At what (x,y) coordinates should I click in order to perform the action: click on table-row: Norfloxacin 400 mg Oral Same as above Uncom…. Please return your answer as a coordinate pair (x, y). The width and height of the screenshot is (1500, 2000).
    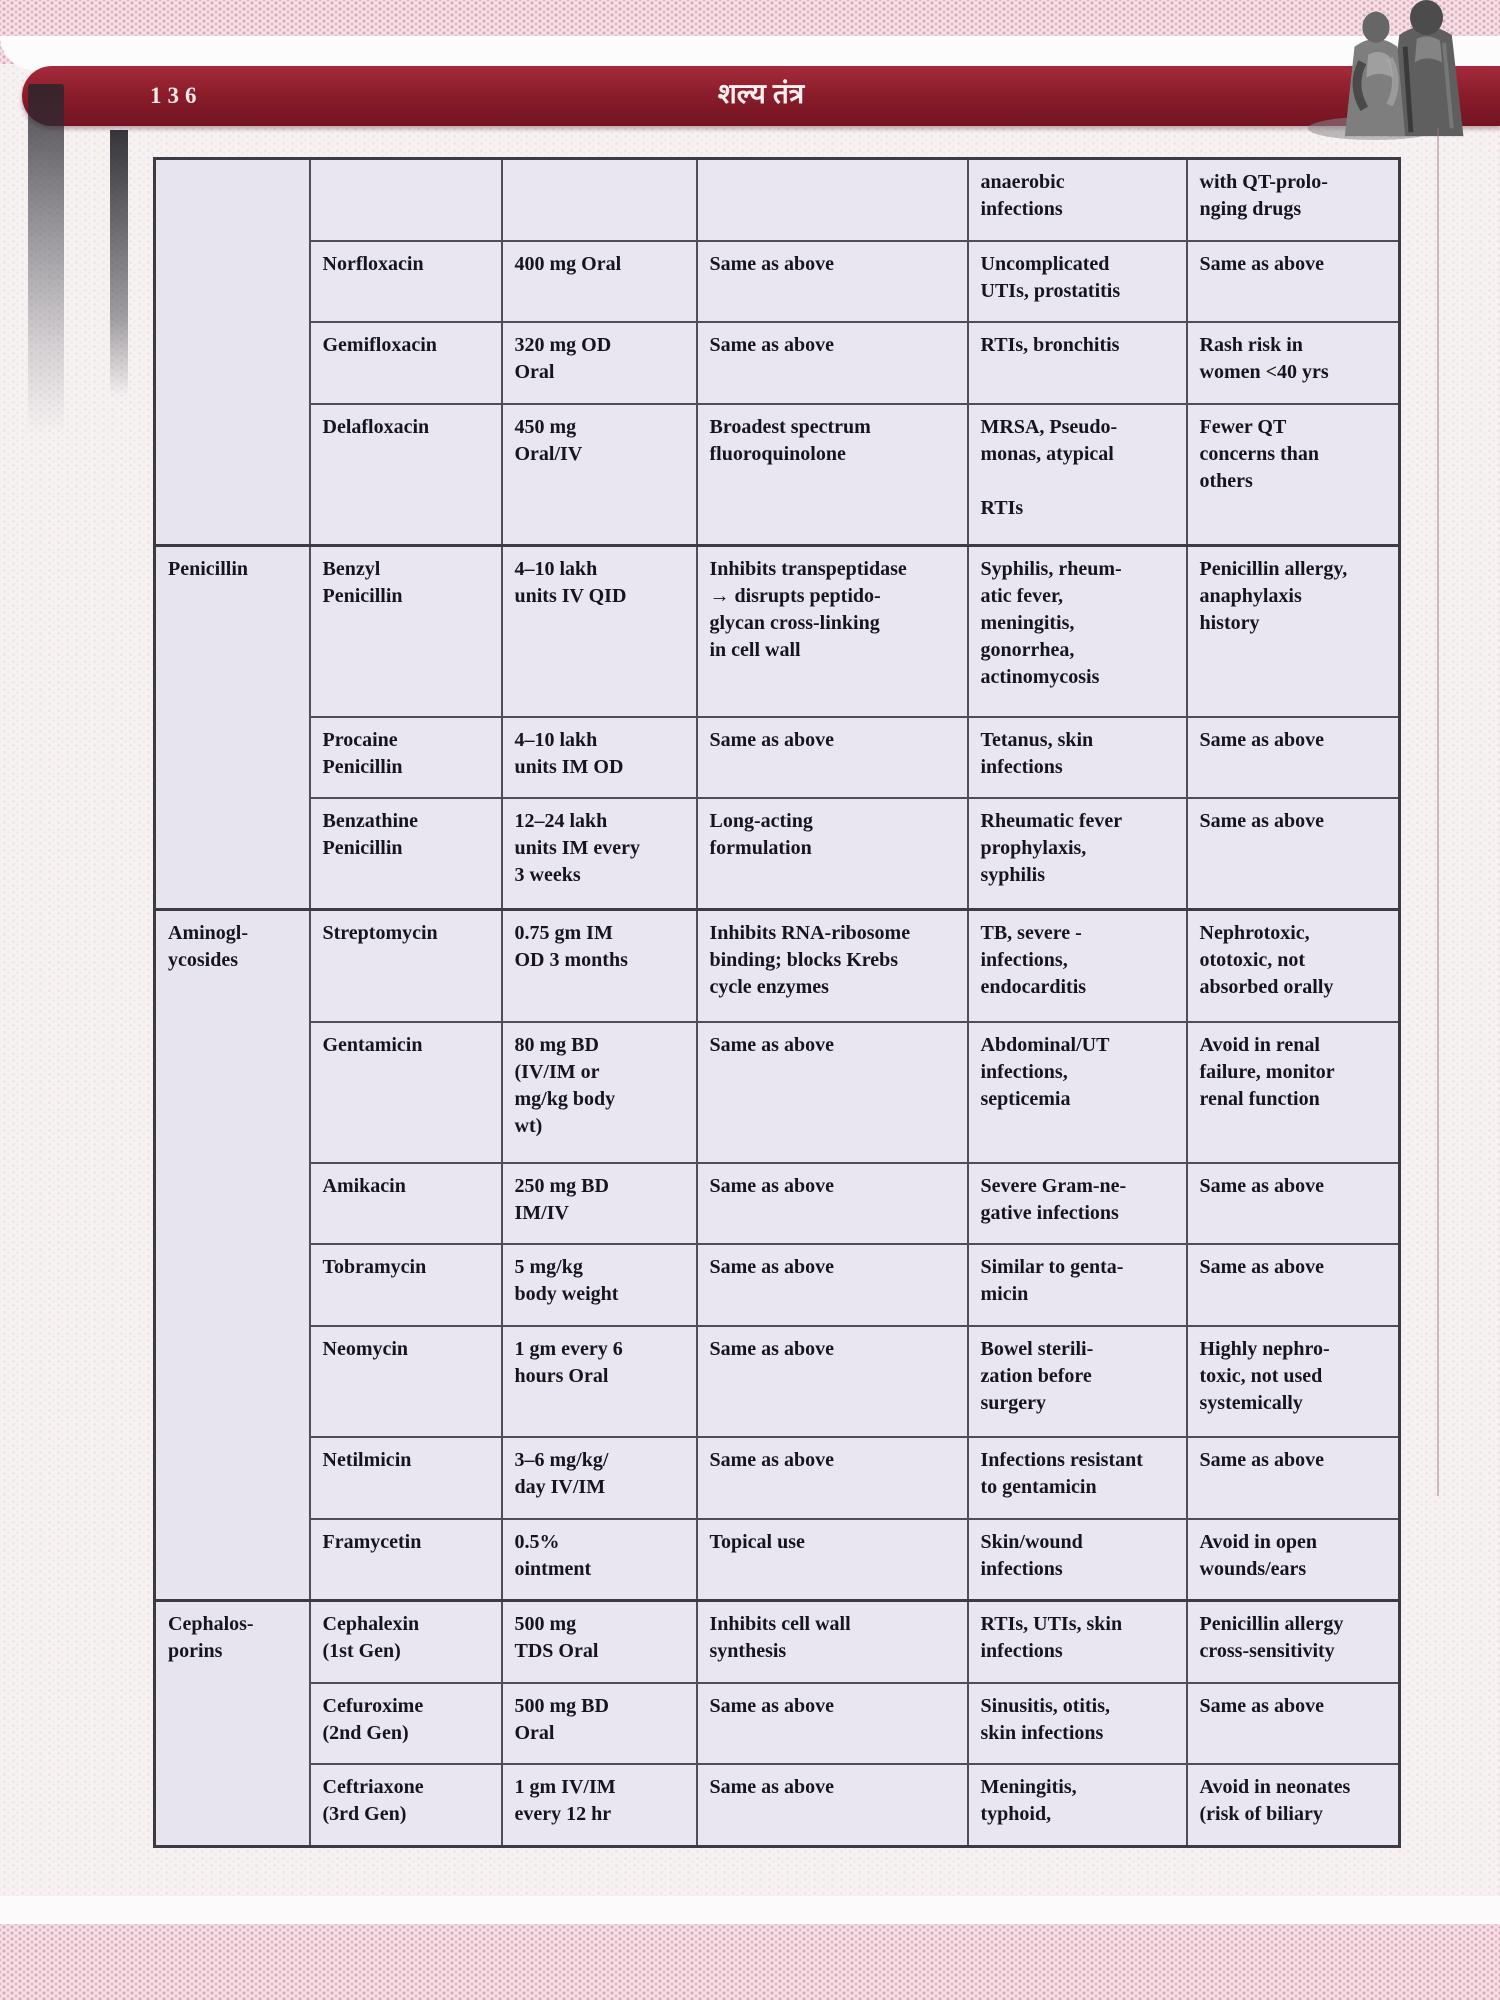
    Looking at the image, I should click on (778, 281).